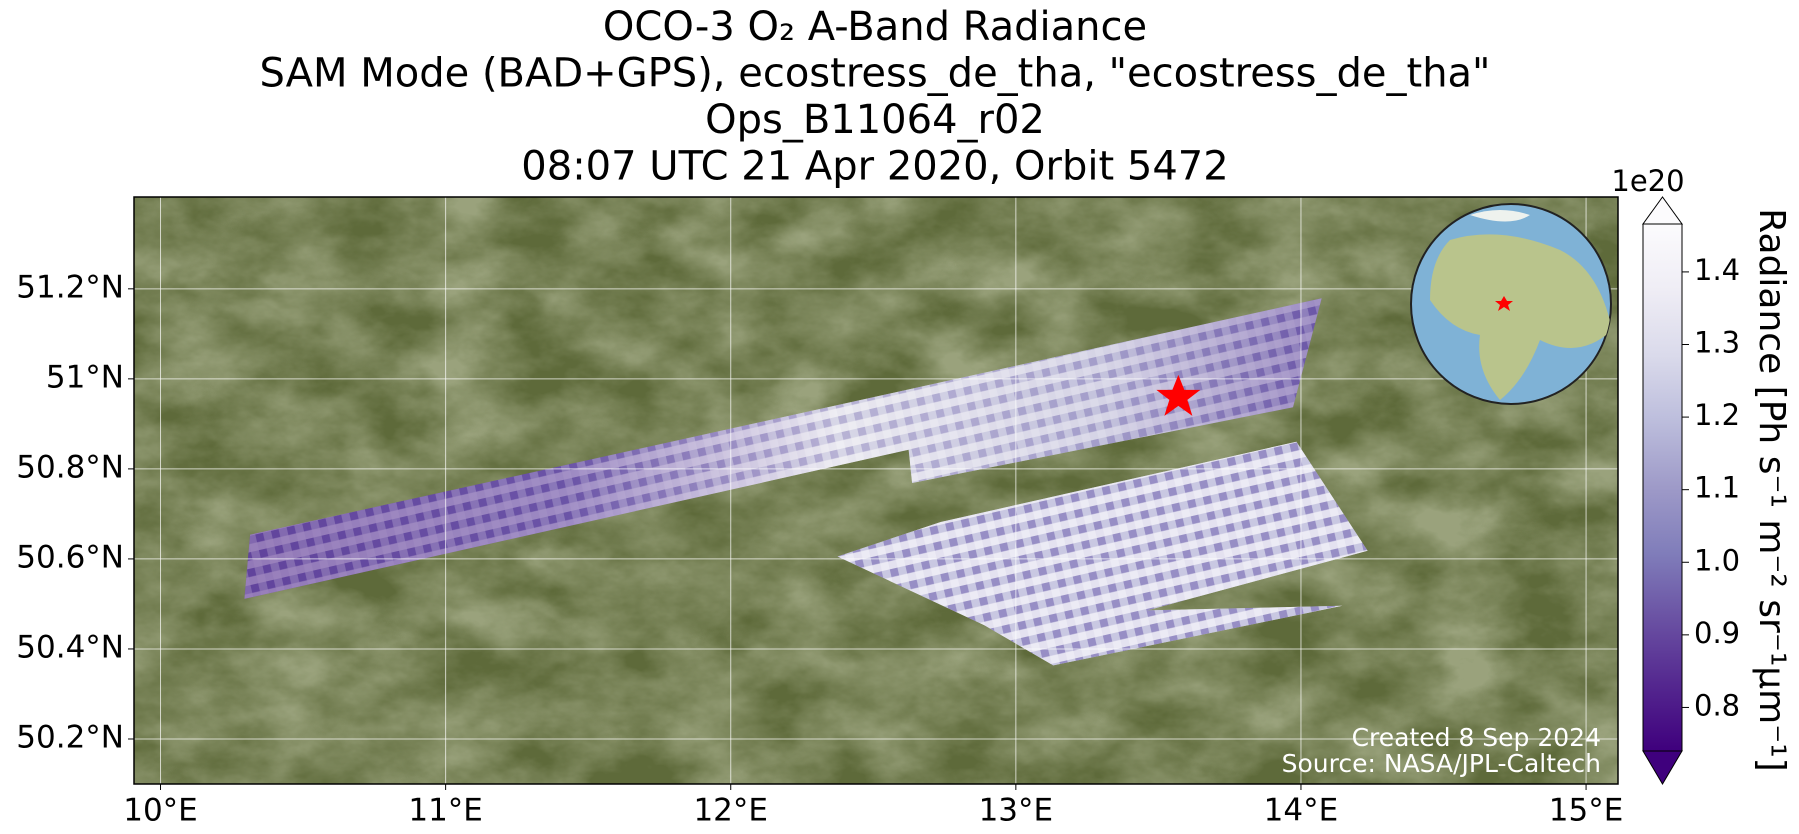  I want to click on x-tick-label: 14°E, so click(1301, 811).